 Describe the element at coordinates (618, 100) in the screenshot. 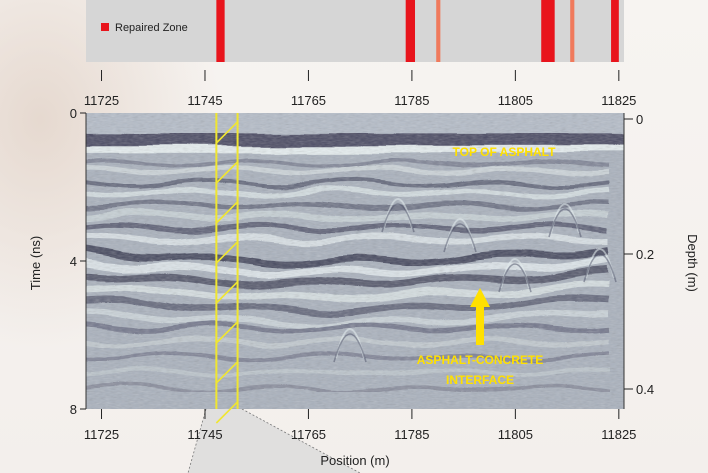

I see `strip-tick-label: 11825` at that location.